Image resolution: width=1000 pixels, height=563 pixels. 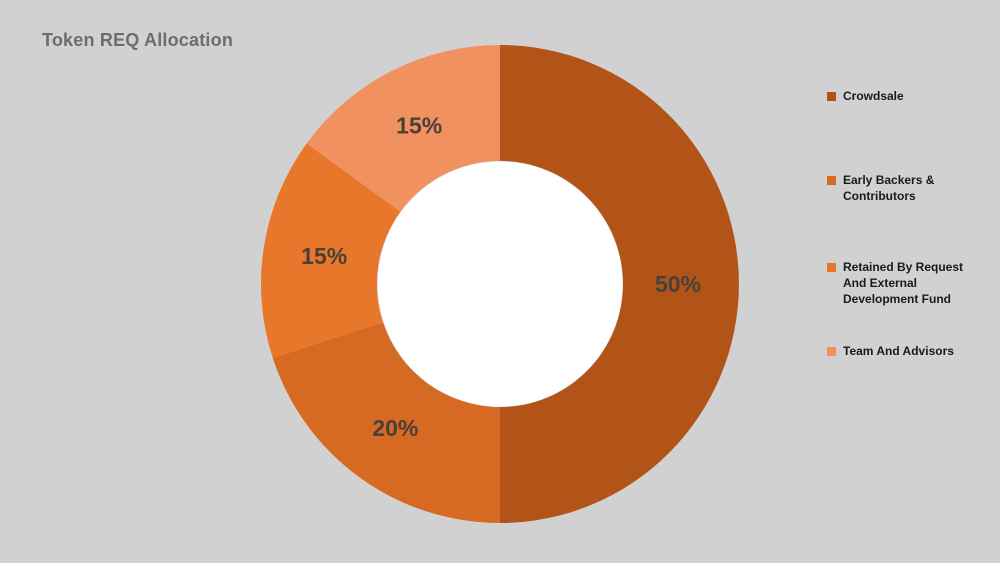 What do you see at coordinates (678, 284) in the screenshot?
I see `segment-value-label: 50%` at bounding box center [678, 284].